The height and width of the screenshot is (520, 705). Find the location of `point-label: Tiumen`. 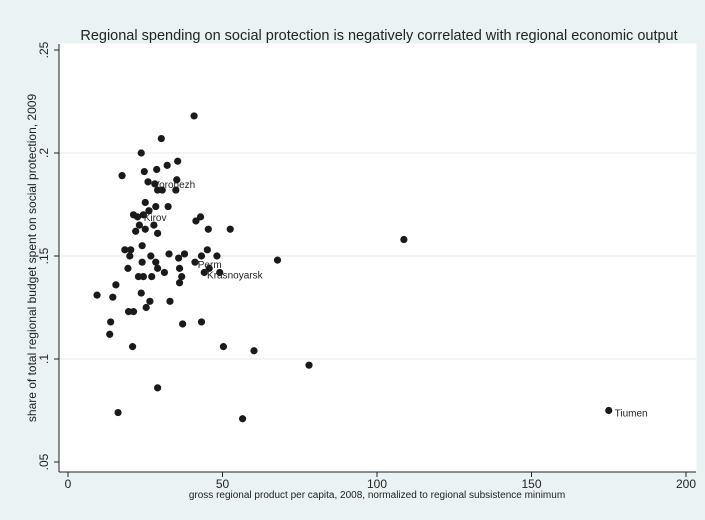

point-label: Tiumen is located at coordinates (631, 414).